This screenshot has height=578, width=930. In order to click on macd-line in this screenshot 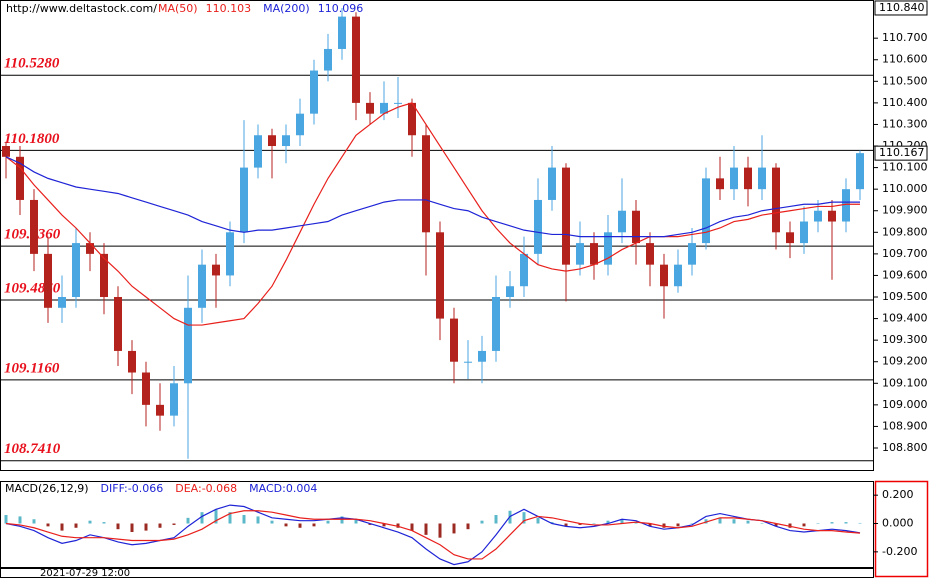, I will do `click(433, 535)`.